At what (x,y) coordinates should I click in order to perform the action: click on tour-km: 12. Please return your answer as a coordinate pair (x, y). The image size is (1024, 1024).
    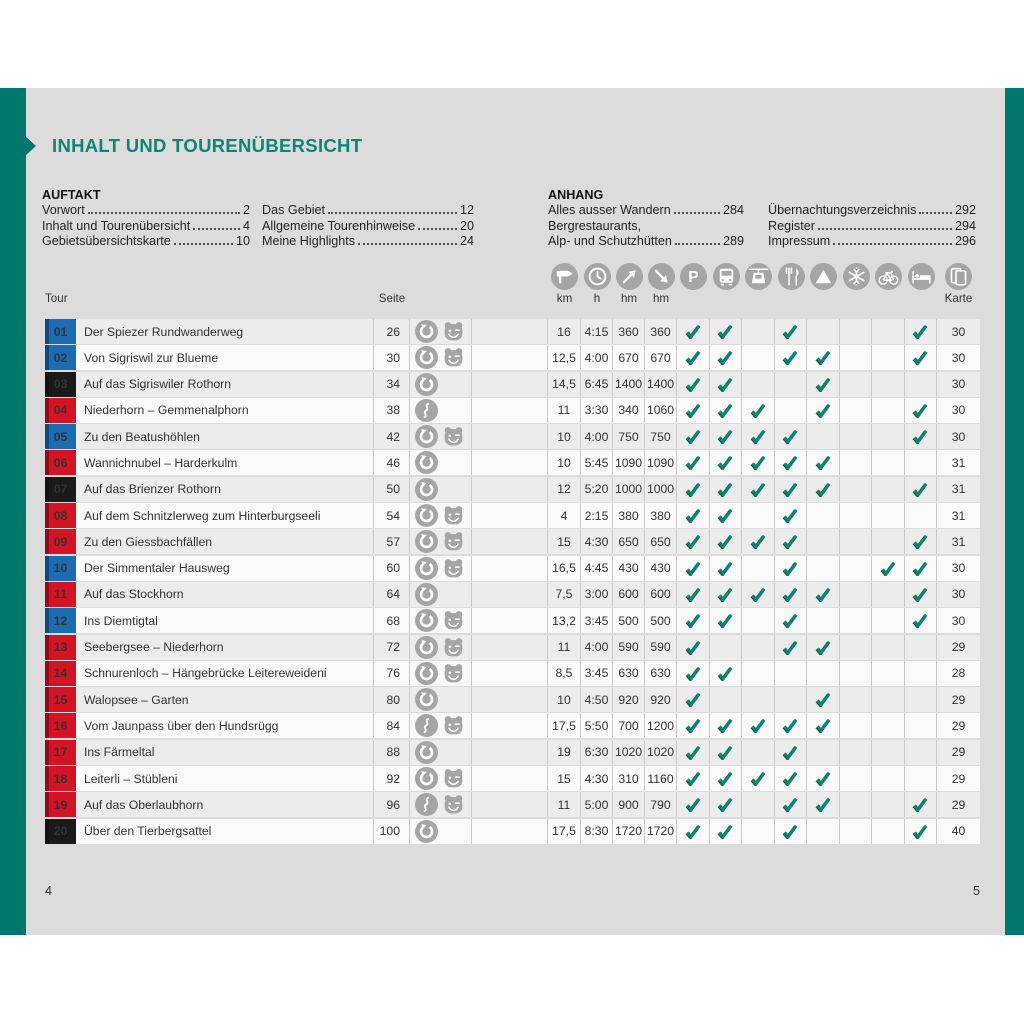
    Looking at the image, I should click on (564, 489).